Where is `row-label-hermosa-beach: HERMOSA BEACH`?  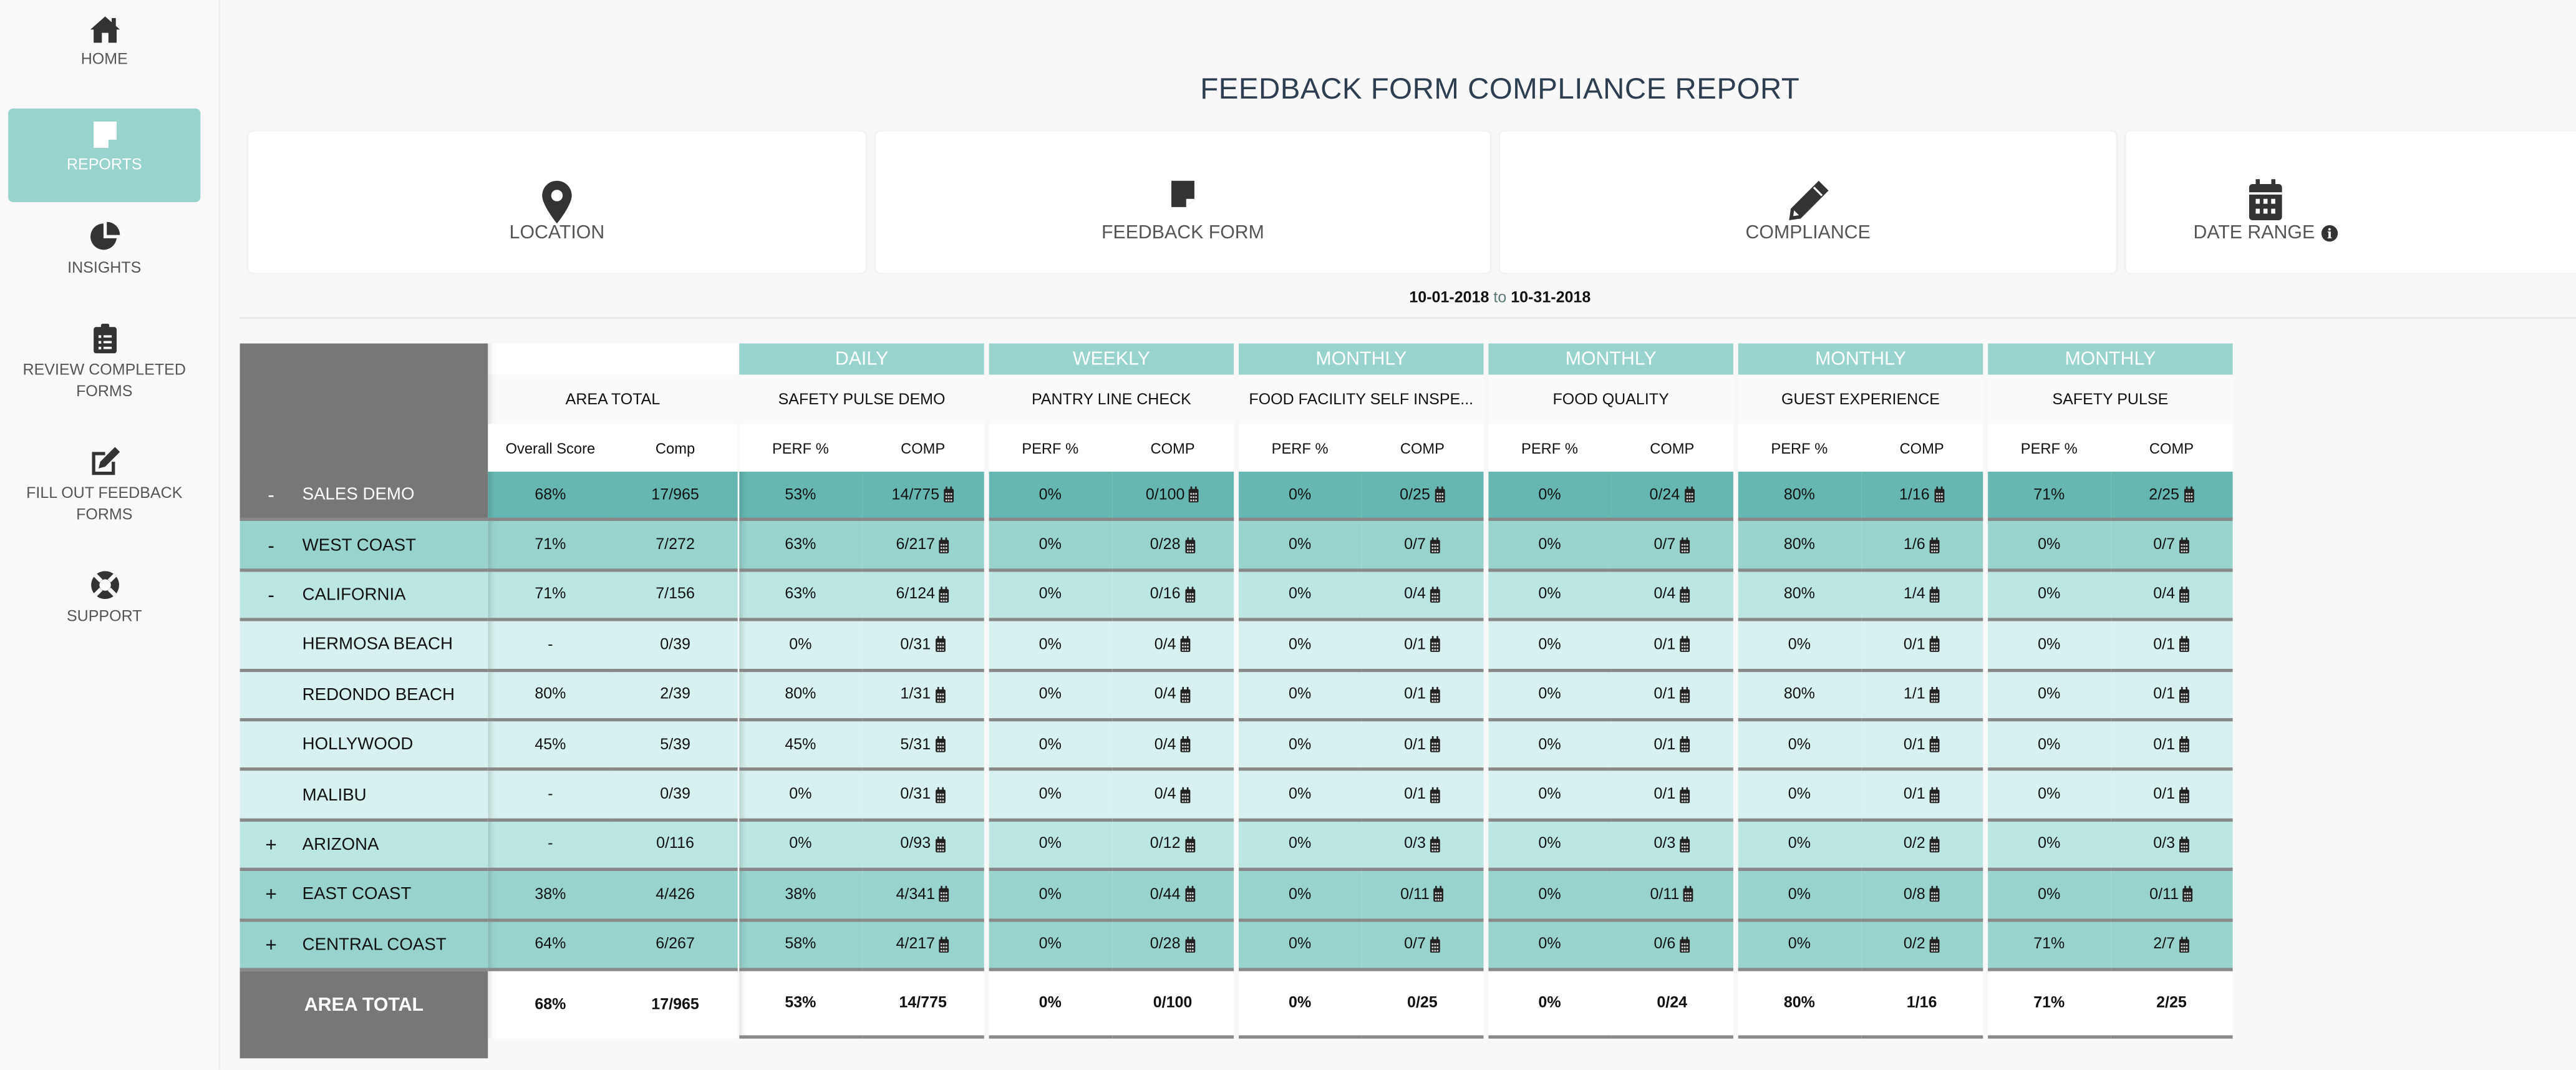
row-label-hermosa-beach: HERMOSA BEACH is located at coordinates (364, 646).